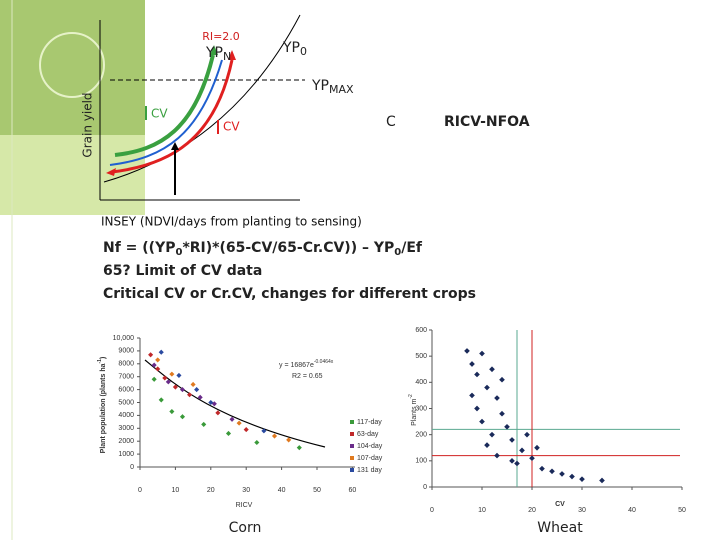 This screenshot has width=720, height=540. I want to click on formula-part: Nf = ((YP, so click(139, 248).